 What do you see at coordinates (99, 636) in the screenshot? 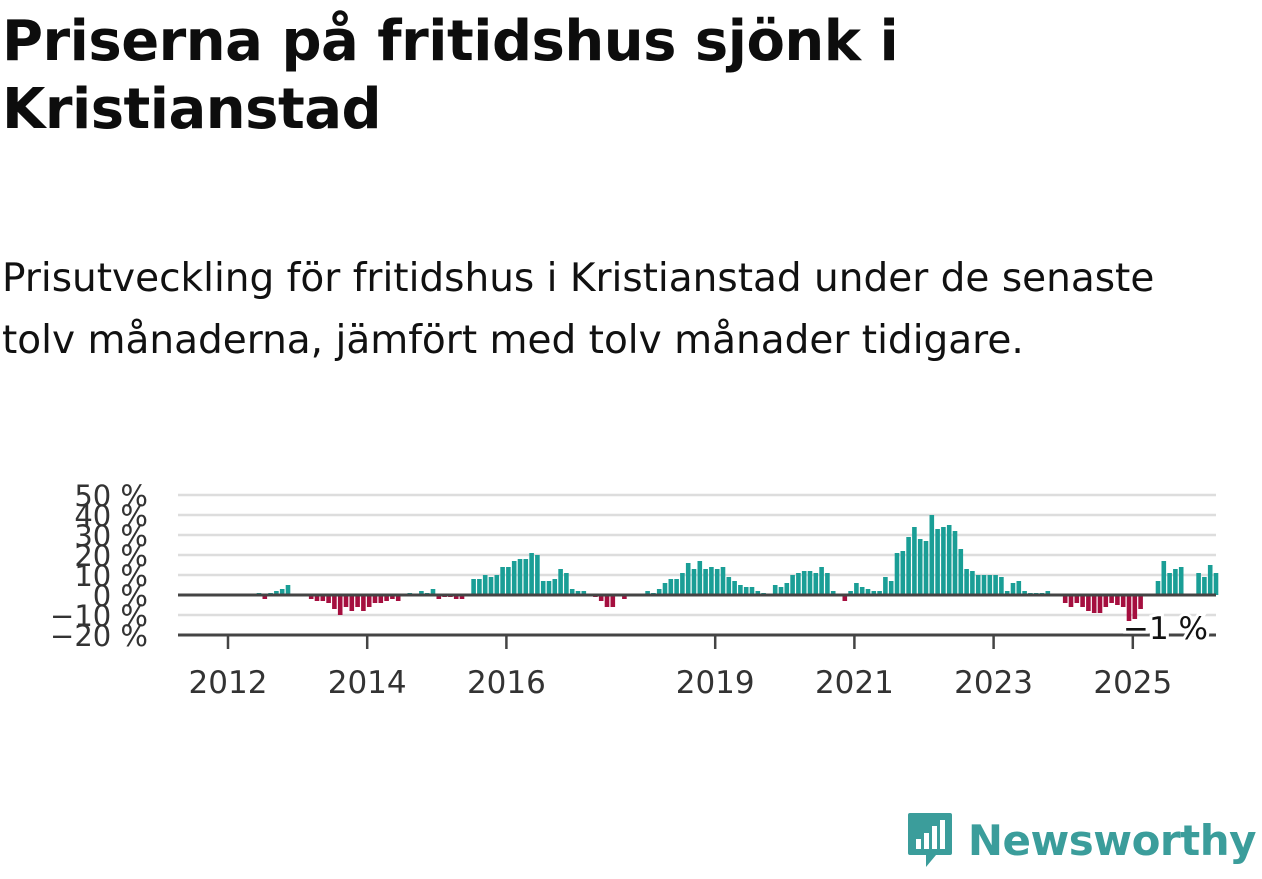
I see `y-tick-label: −20 %` at bounding box center [99, 636].